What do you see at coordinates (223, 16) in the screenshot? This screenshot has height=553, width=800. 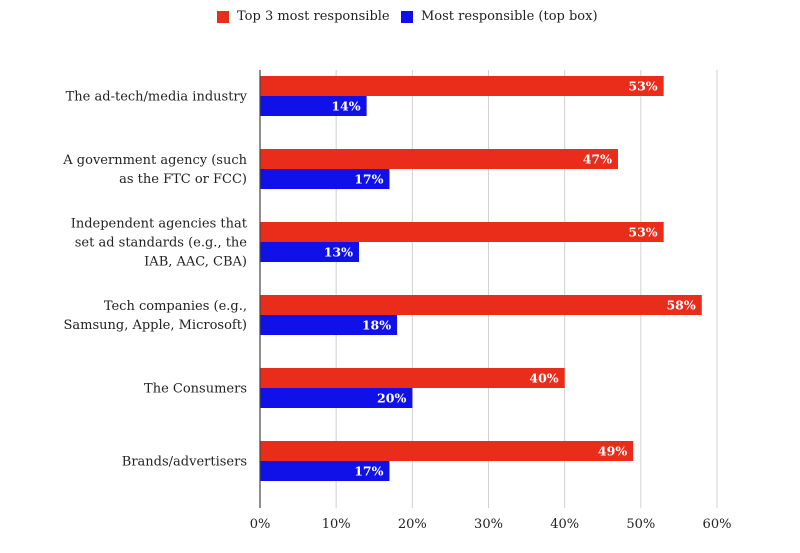 I see `legend-swatch-red` at bounding box center [223, 16].